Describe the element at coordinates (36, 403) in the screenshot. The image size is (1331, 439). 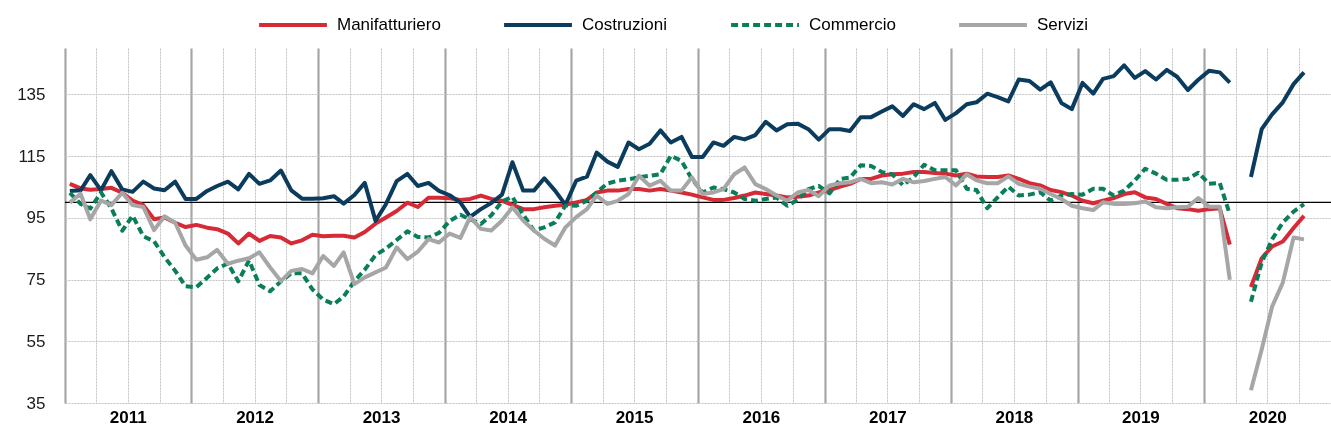
I see `y-tick-label: 35` at that location.